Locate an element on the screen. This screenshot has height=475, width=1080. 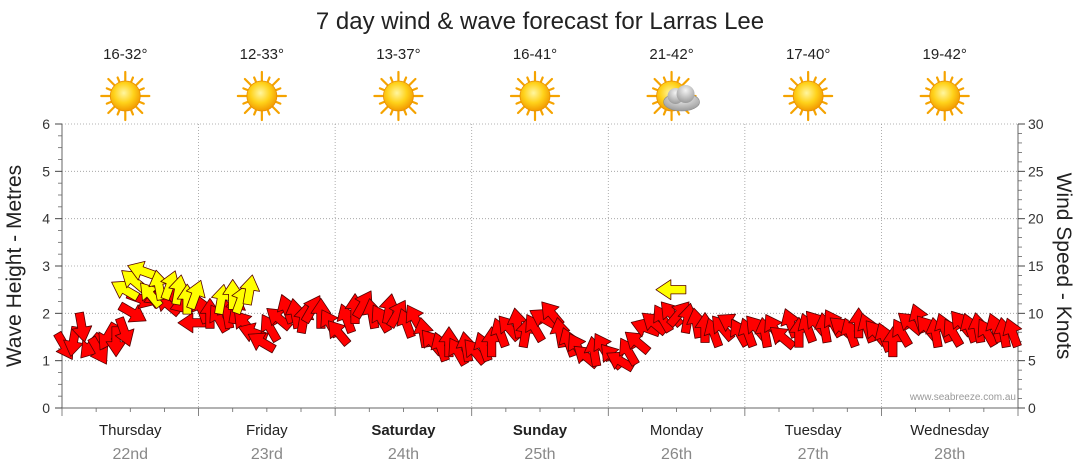
right-tick-label: 5 is located at coordinates (1032, 361).